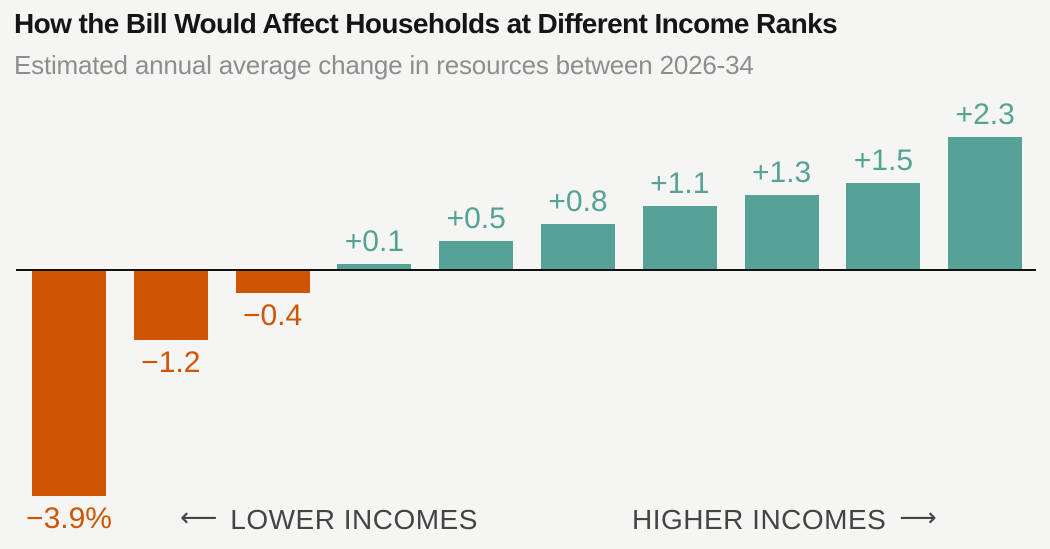 Image resolution: width=1050 pixels, height=549 pixels. Describe the element at coordinates (781, 172) in the screenshot. I see `bar-value-label: +1.3` at that location.